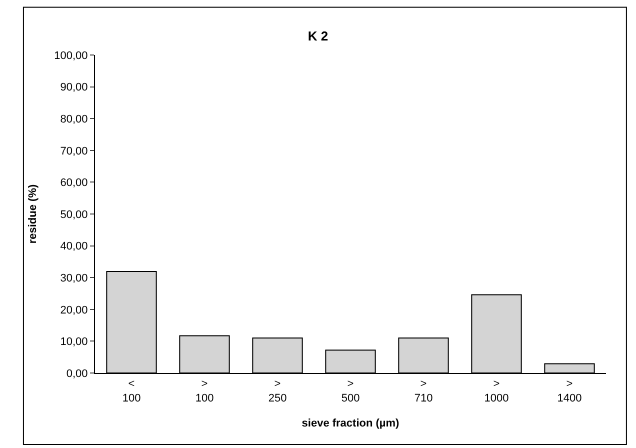 The height and width of the screenshot is (448, 636). Describe the element at coordinates (350, 391) in the screenshot. I see `x-tick-label: > 500` at that location.